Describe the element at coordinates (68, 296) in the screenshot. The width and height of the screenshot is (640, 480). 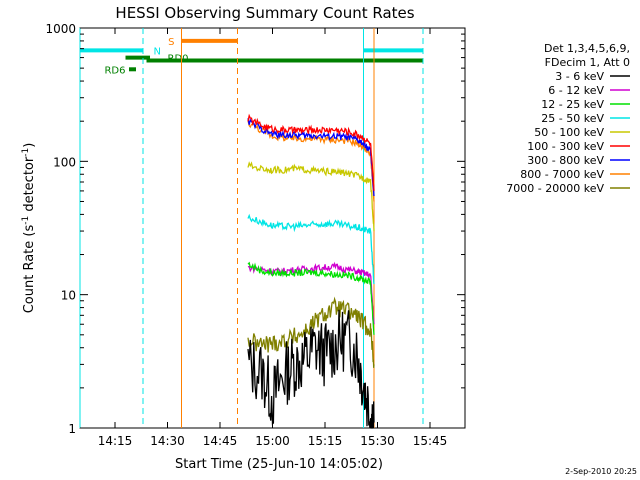
I see `y-tick-label: 10` at that location.